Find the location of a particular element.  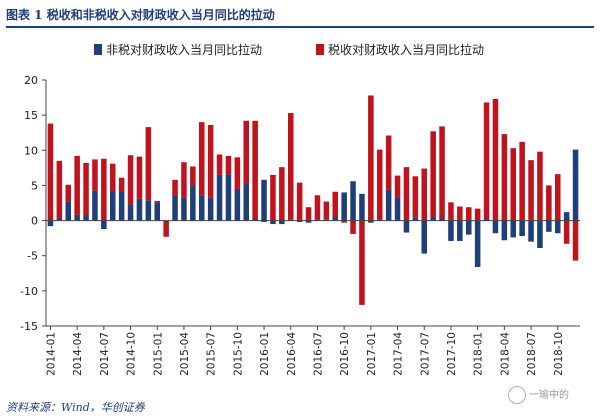

x-tick-label: 2015-04 is located at coordinates (185, 354).